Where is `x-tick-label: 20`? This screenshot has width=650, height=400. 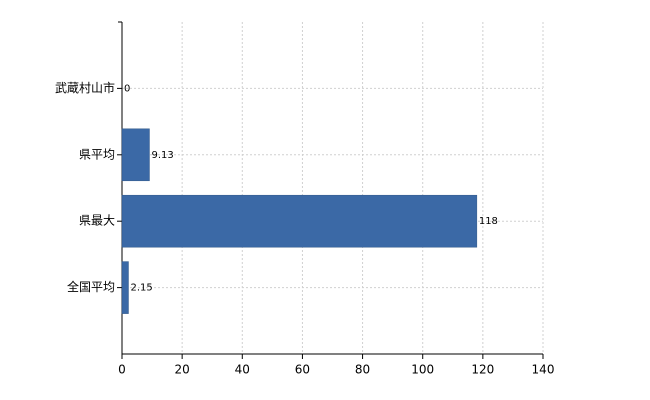
x-tick-label: 20 is located at coordinates (182, 370).